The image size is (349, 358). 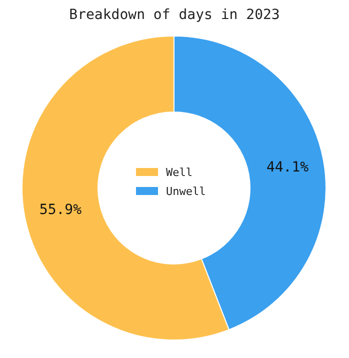 What do you see at coordinates (60, 210) in the screenshot?
I see `data-label: 55.9%` at bounding box center [60, 210].